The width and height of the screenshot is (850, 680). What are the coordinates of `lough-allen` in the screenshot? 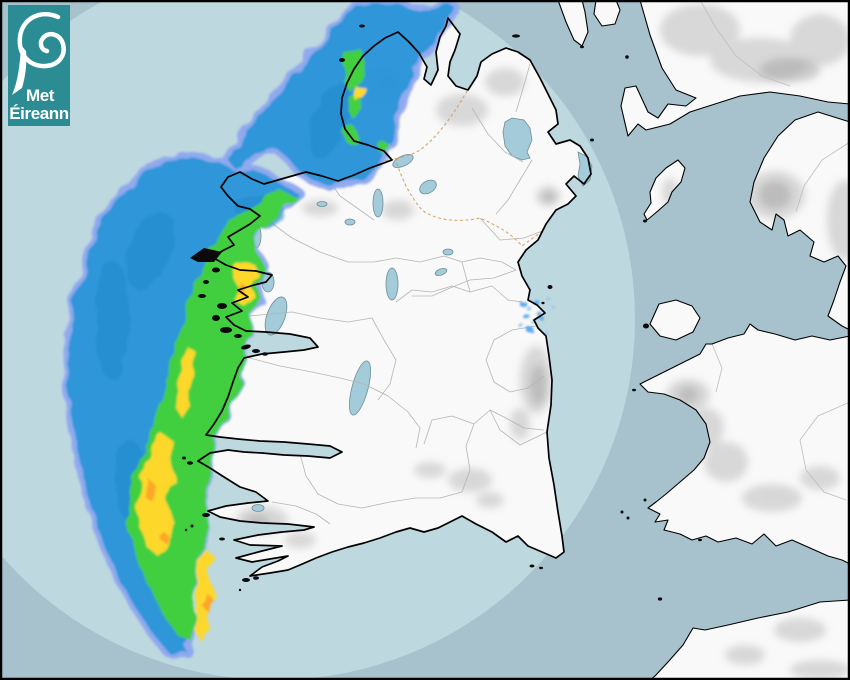 It's located at (378, 203).